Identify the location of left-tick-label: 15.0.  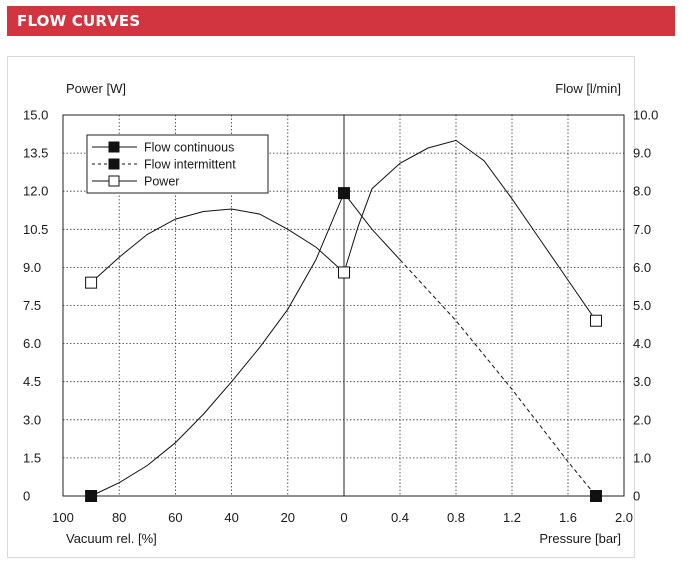
(35, 115).